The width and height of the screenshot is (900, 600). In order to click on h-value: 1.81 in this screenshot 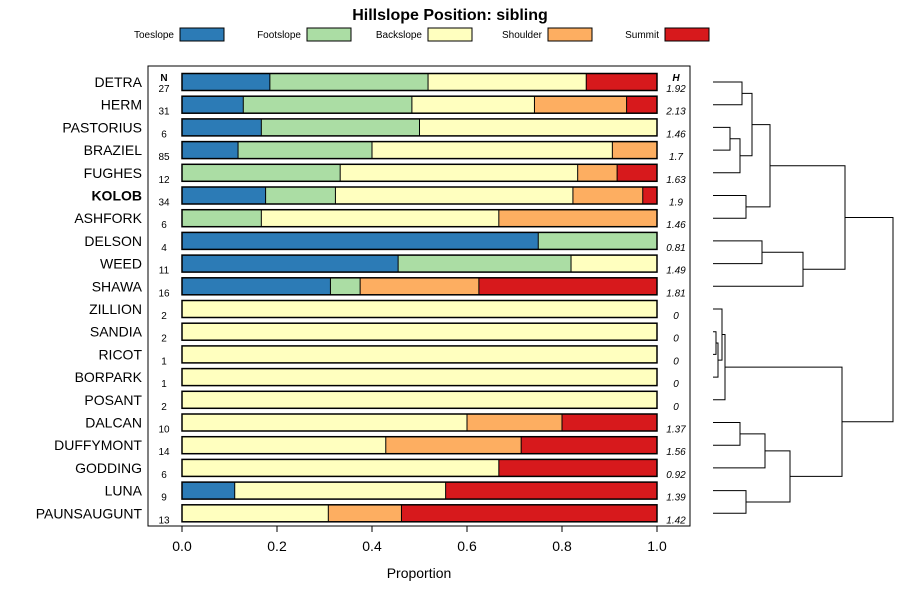, I will do `click(675, 293)`.